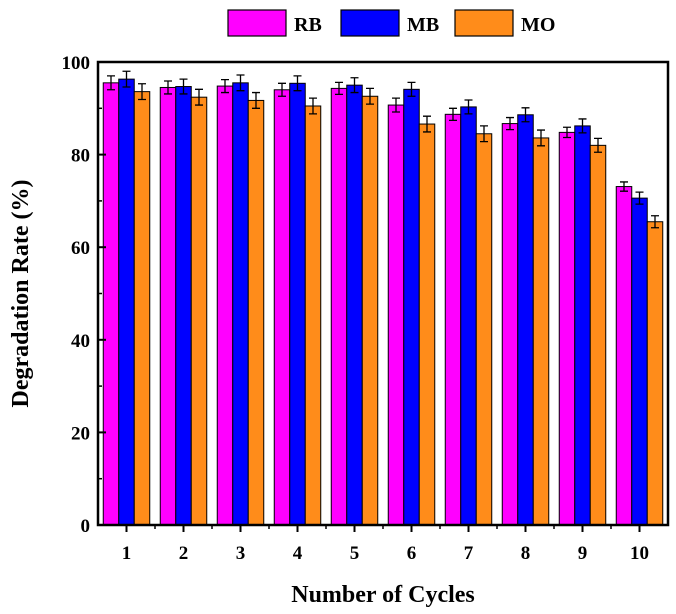 The image size is (676, 614). Describe the element at coordinates (370, 23) in the screenshot. I see `legend-swatch-mb` at that location.